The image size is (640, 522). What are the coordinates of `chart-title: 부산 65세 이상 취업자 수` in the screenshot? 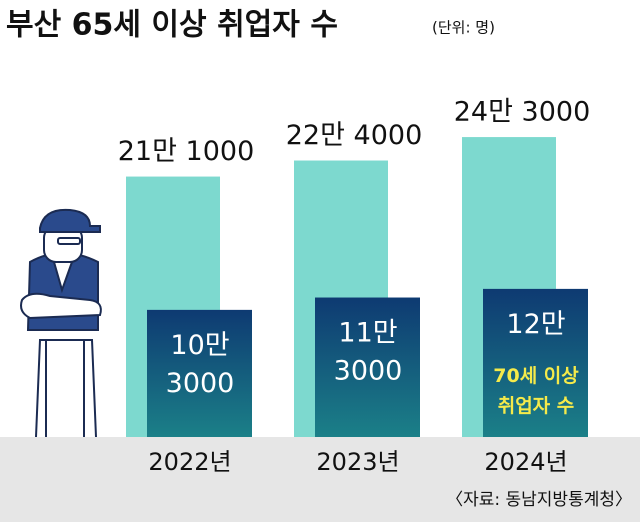 It's located at (172, 25).